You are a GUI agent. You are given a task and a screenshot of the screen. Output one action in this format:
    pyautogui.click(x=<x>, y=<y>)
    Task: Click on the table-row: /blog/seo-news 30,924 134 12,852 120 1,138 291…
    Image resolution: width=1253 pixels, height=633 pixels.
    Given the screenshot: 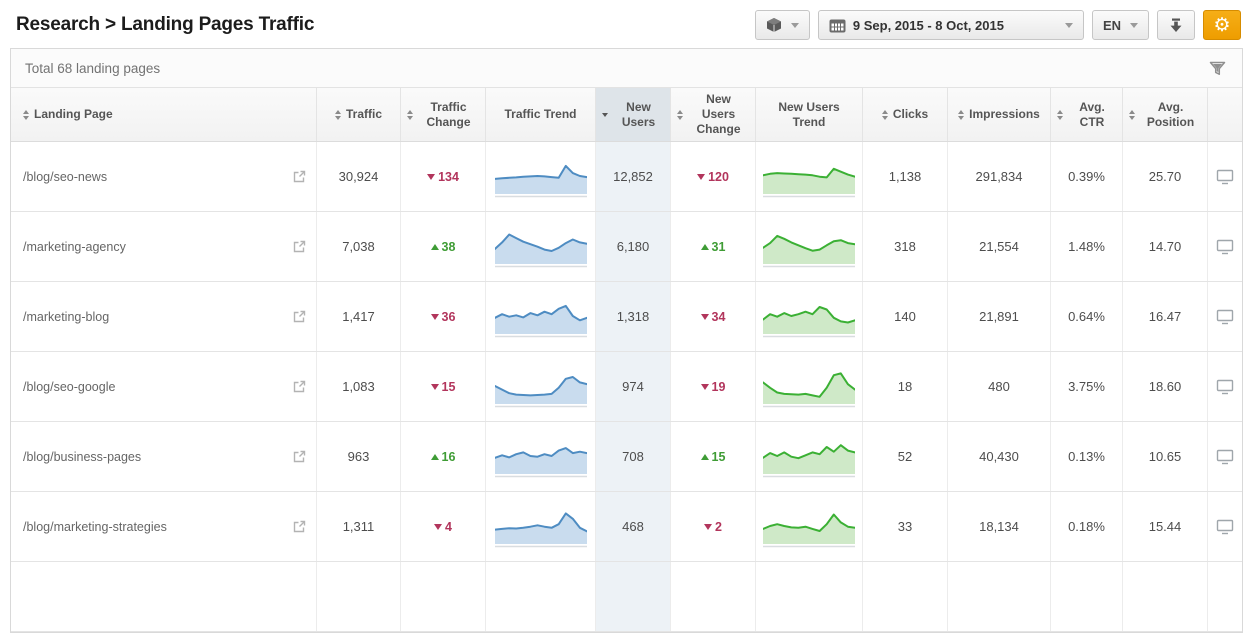 What is the action you would take?
    pyautogui.click(x=626, y=177)
    